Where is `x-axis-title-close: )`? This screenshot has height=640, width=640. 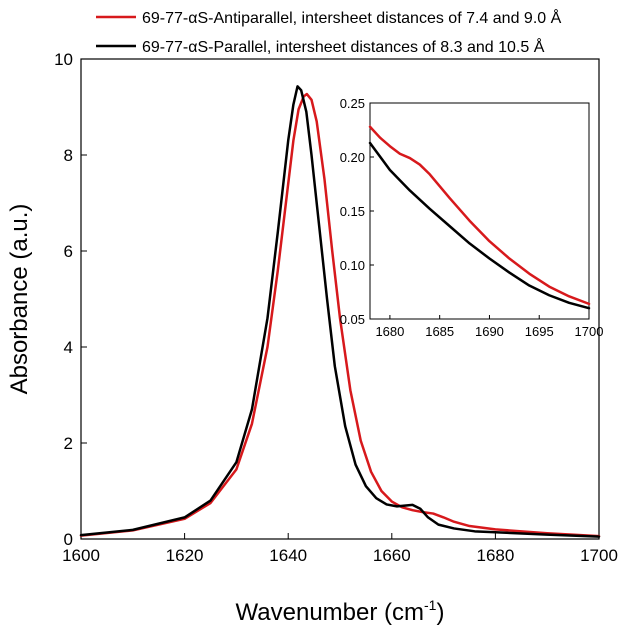
x-axis-title-close: ) is located at coordinates (440, 612).